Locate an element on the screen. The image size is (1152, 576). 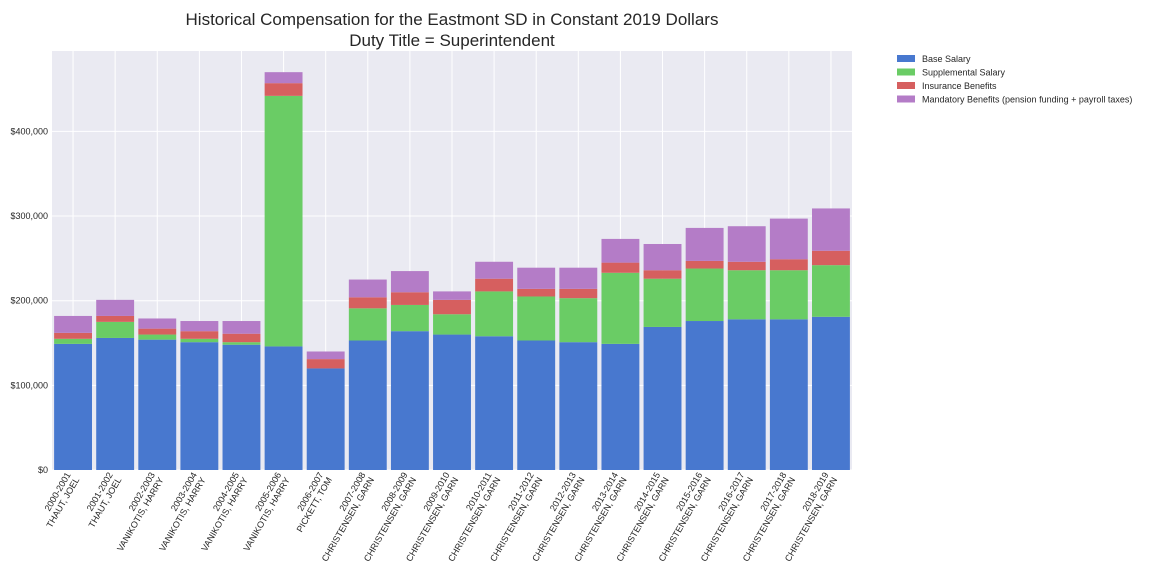
y-tick-label: $200,000 is located at coordinates (29, 301).